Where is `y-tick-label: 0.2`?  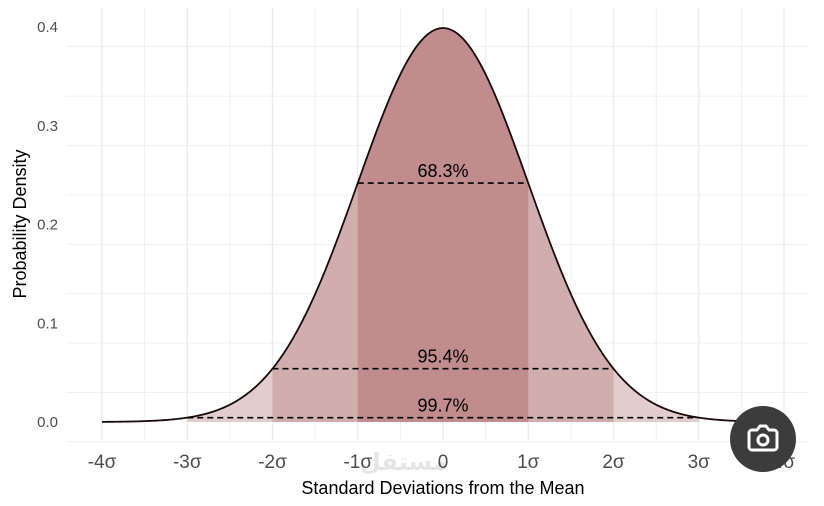
y-tick-label: 0.2 is located at coordinates (47, 225).